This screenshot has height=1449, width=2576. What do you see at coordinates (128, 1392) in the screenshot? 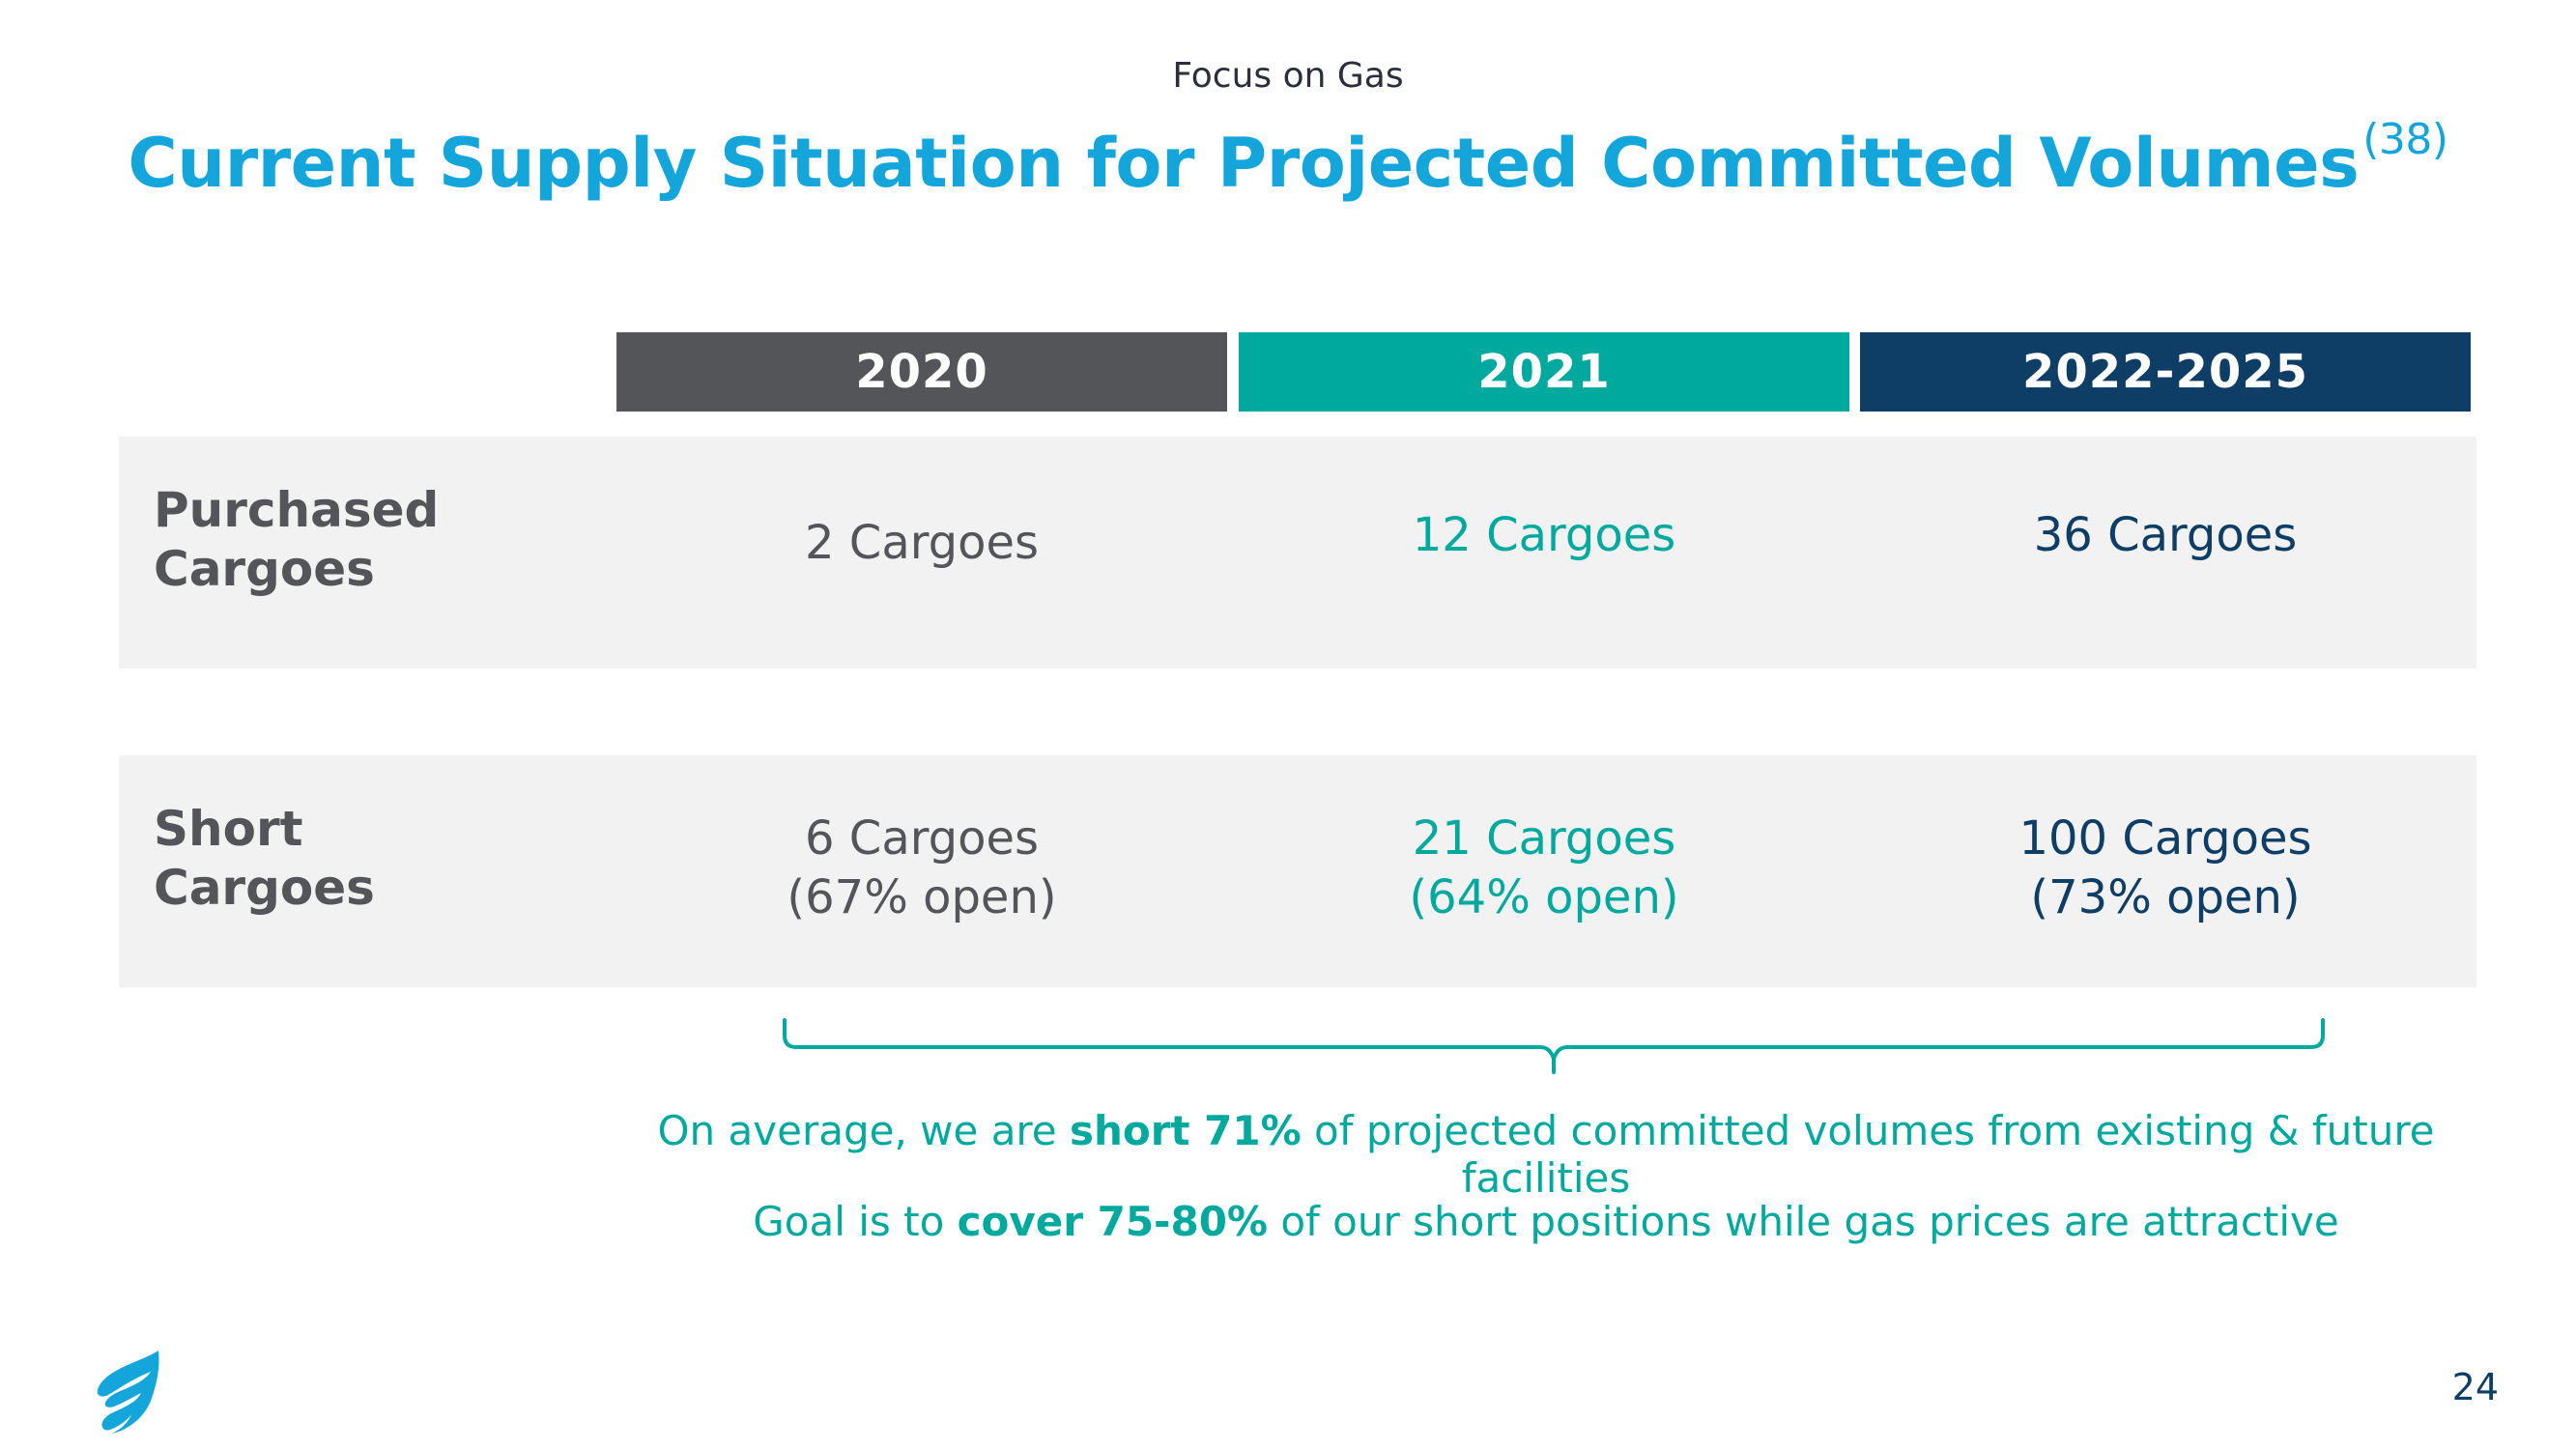
I see `flame-logo-icon` at bounding box center [128, 1392].